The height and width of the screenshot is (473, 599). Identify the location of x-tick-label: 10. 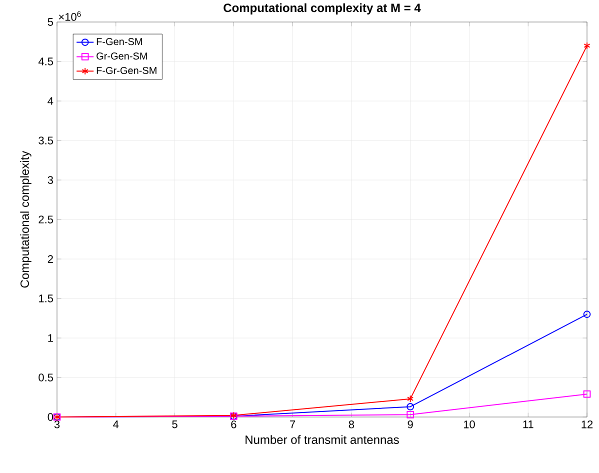
(469, 424).